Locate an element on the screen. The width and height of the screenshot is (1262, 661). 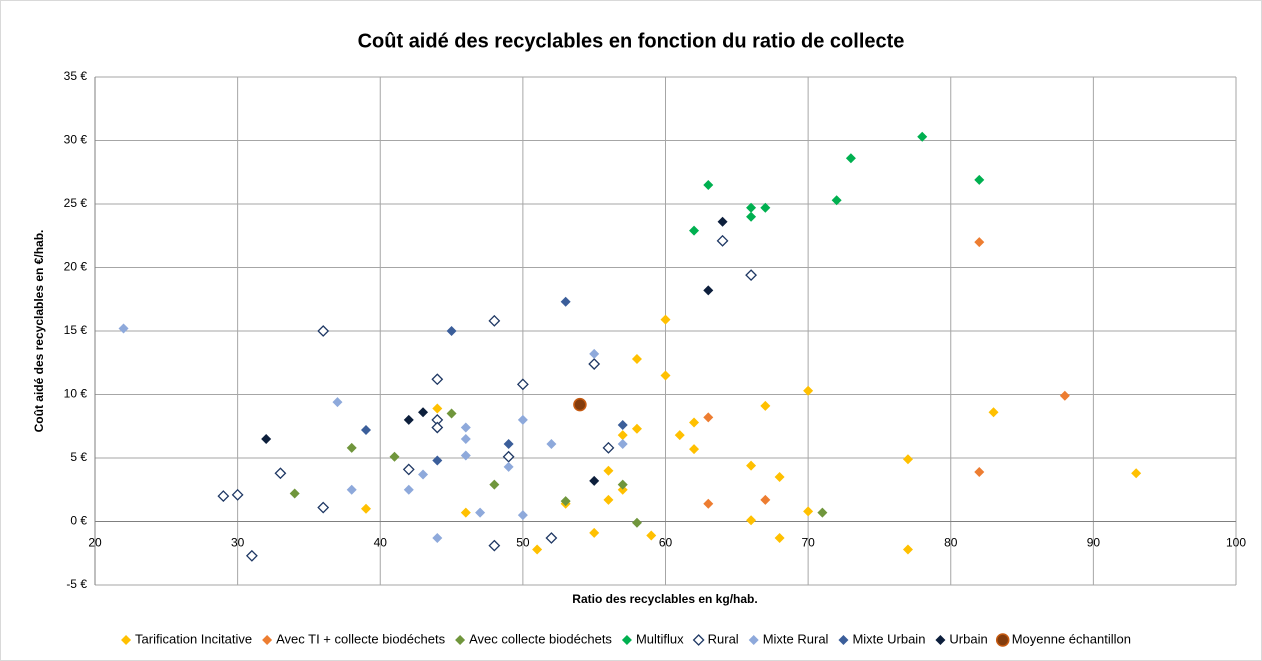
x-tick-label: 70 is located at coordinates (808, 543).